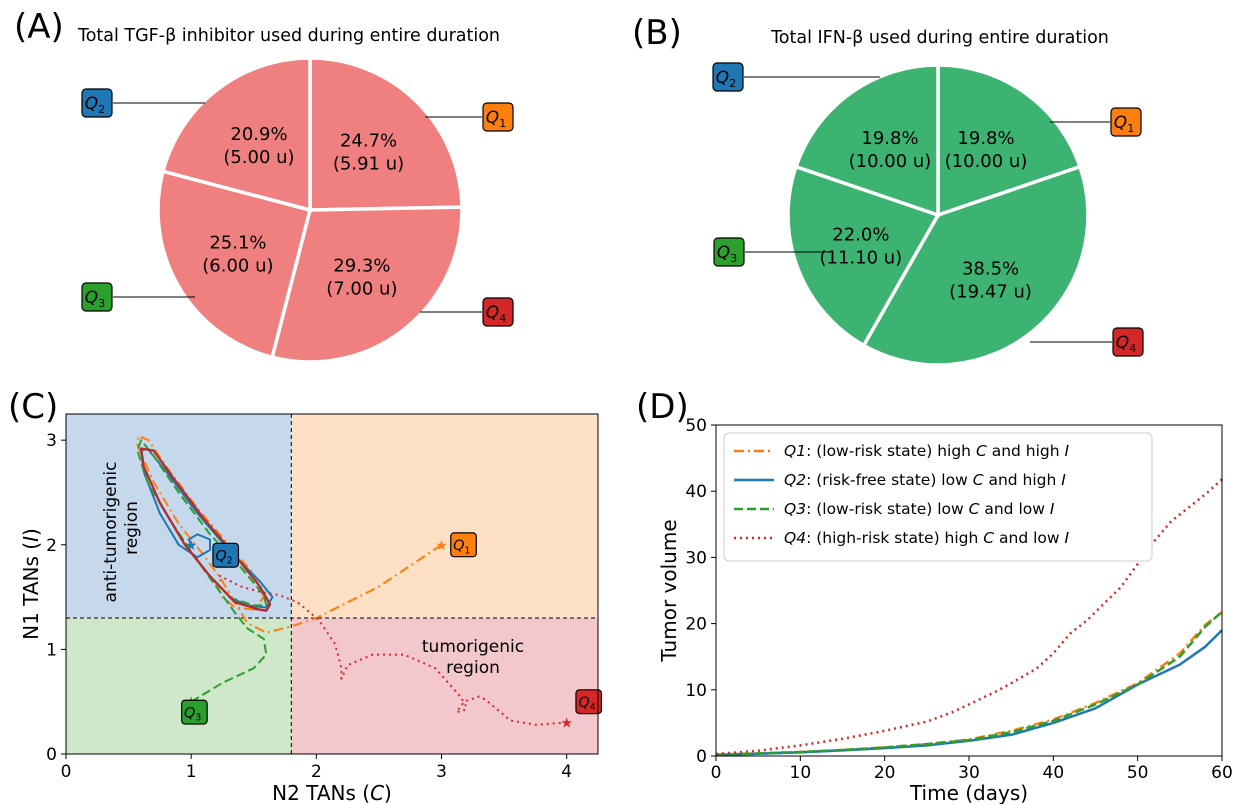 The height and width of the screenshot is (804, 1237). I want to click on pie-a-badge-q1-box, so click(498, 117).